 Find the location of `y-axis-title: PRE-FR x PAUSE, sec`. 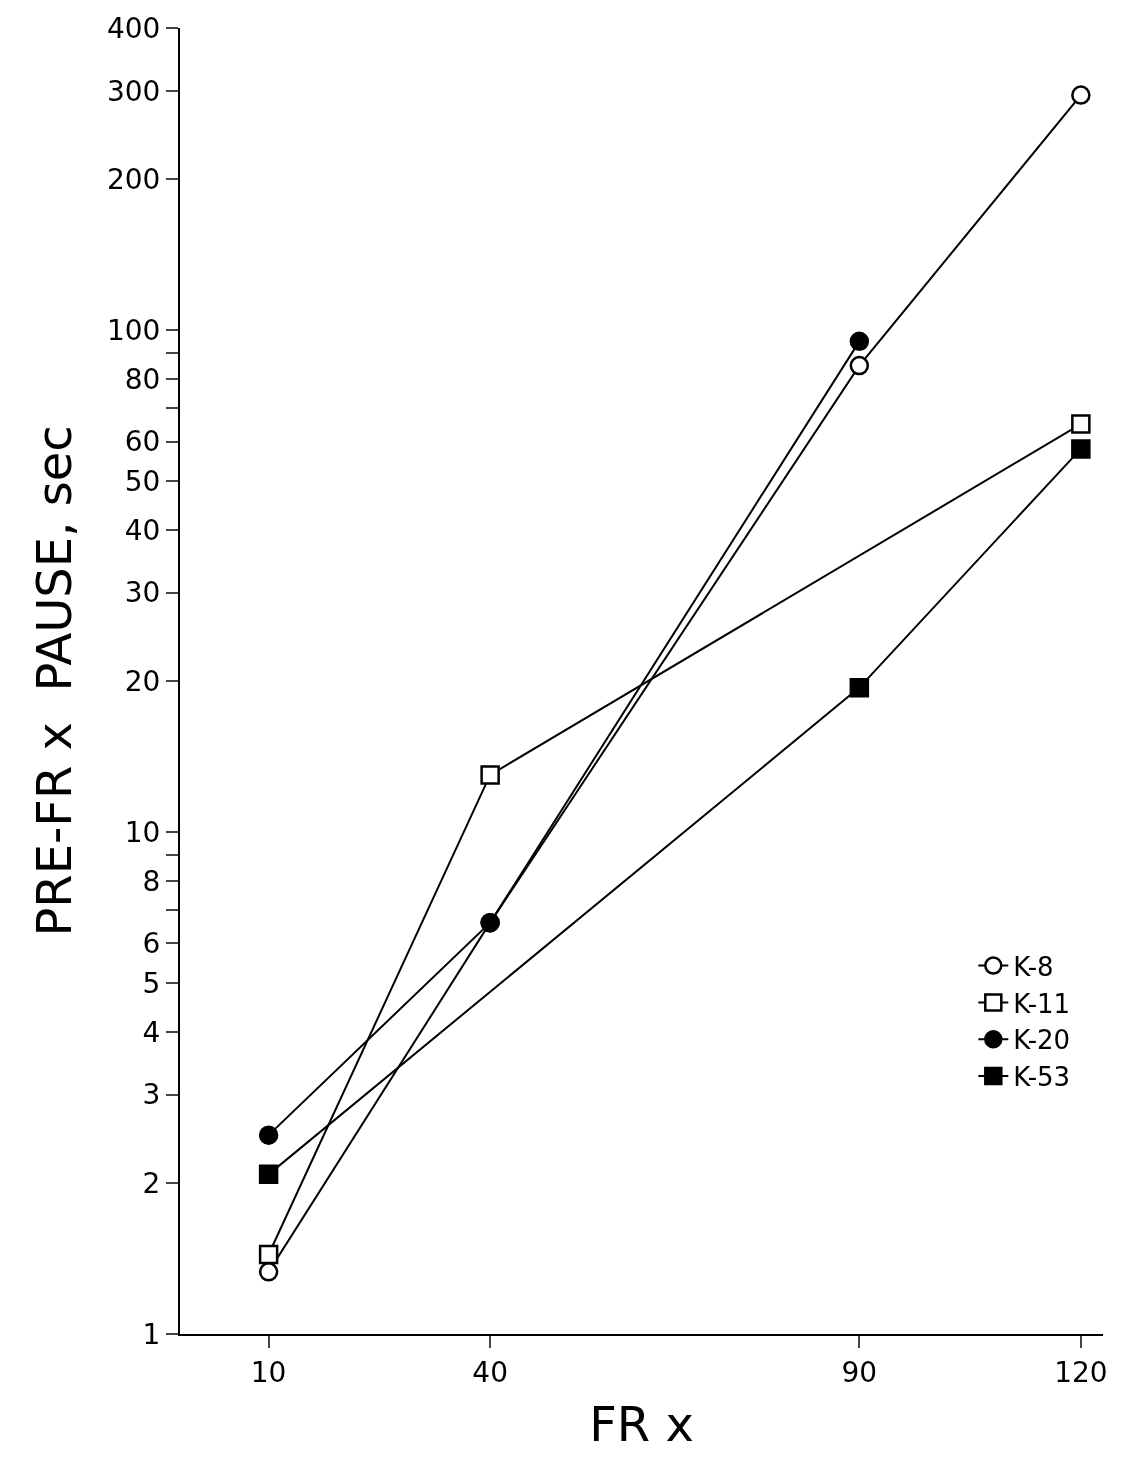

y-axis-title: PRE-FR x PAUSE, sec is located at coordinates (54, 681).